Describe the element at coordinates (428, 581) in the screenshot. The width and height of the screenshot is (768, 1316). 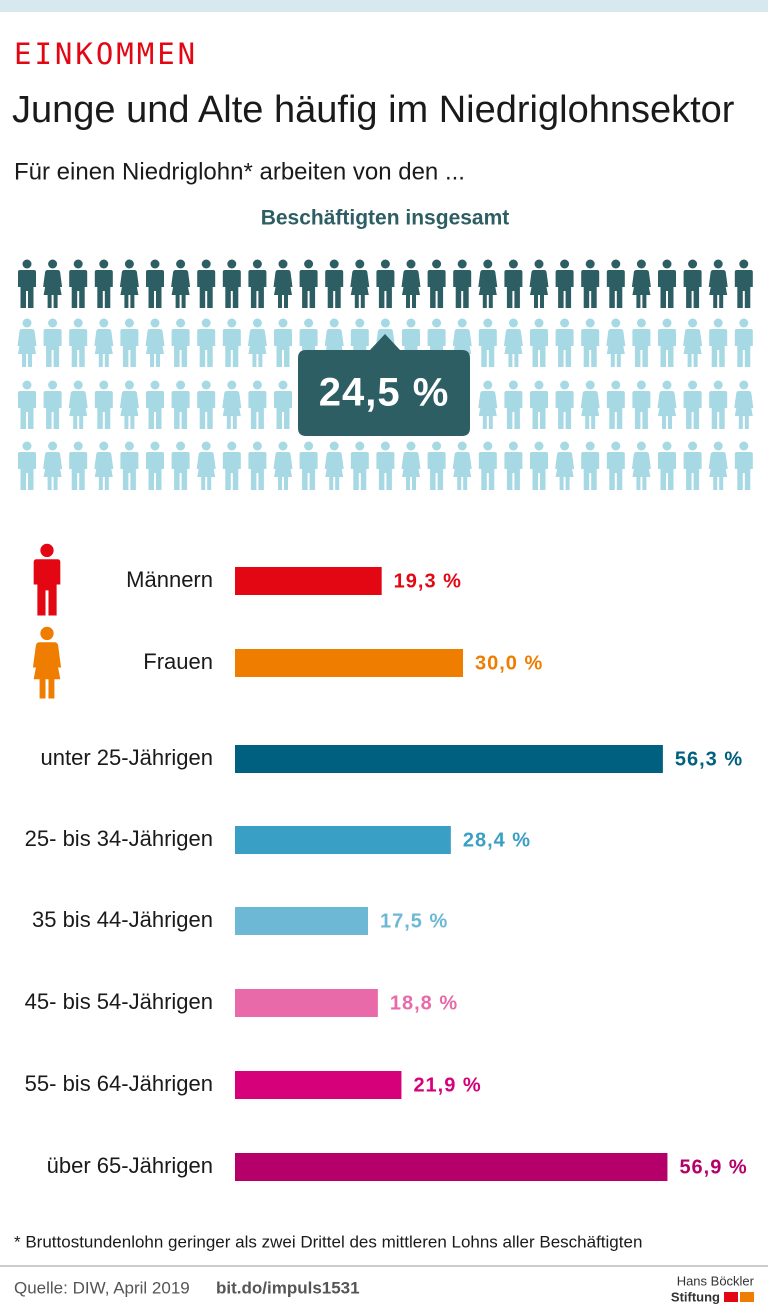
I see `value-label: 19,3 %` at that location.